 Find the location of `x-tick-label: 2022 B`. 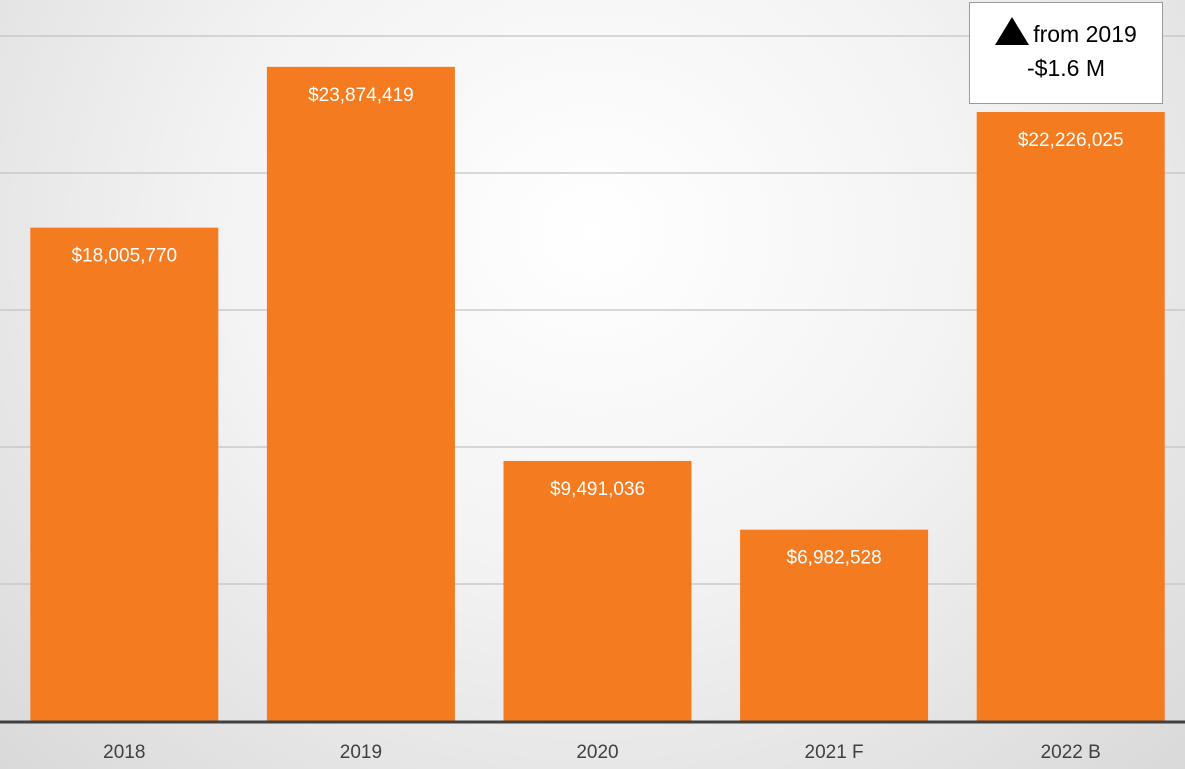

x-tick-label: 2022 B is located at coordinates (1071, 752).